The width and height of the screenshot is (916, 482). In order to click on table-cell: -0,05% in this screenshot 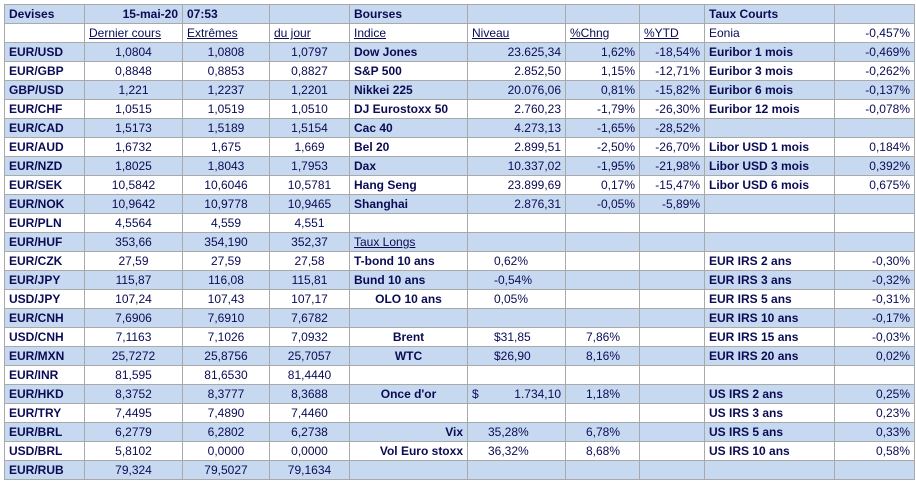, I will do `click(602, 204)`.